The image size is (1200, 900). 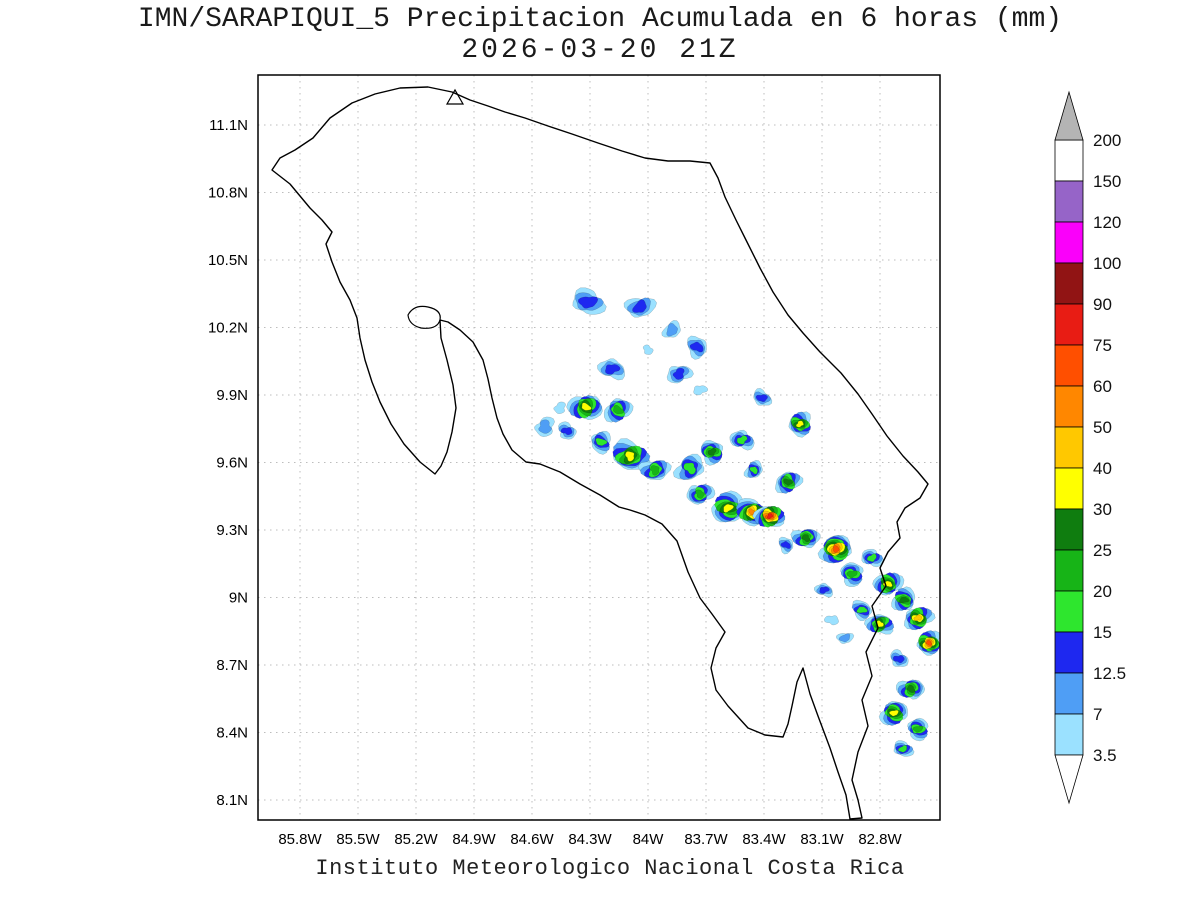 What do you see at coordinates (1107, 181) in the screenshot?
I see `colorbar-tick-label: 150` at bounding box center [1107, 181].